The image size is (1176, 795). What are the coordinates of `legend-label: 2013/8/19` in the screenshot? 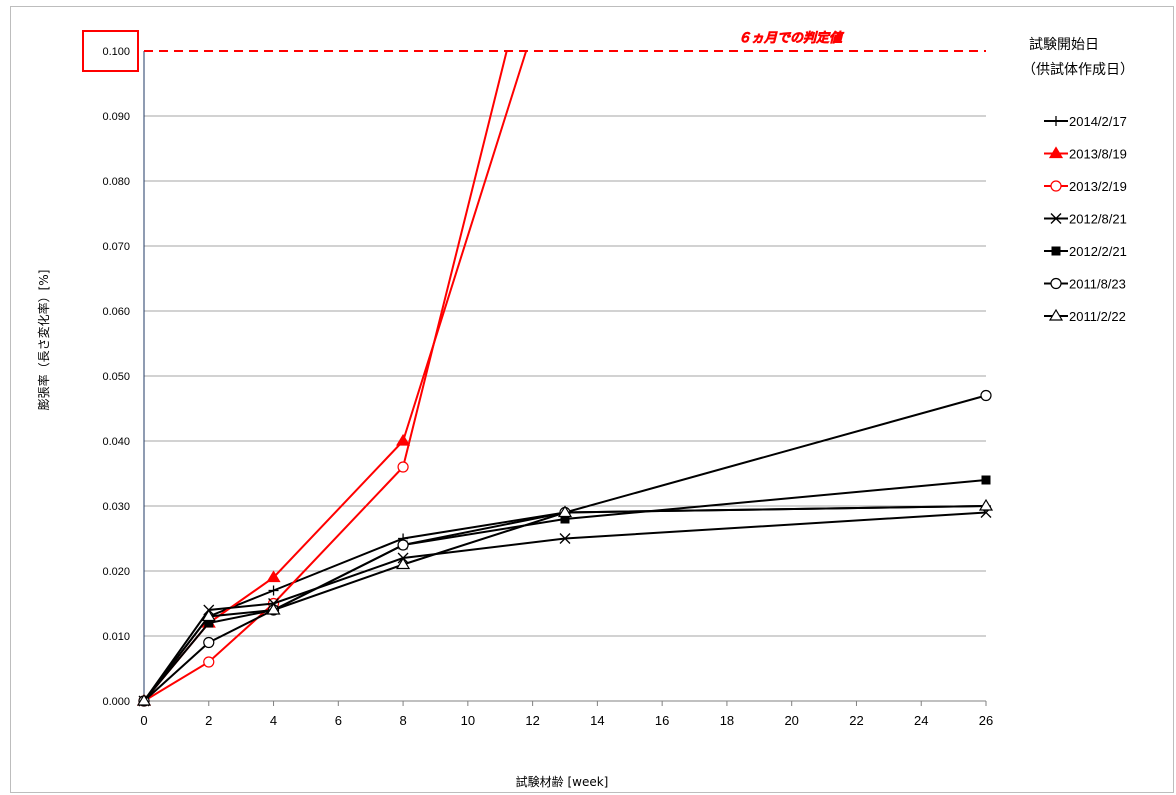 It's located at (1098, 154).